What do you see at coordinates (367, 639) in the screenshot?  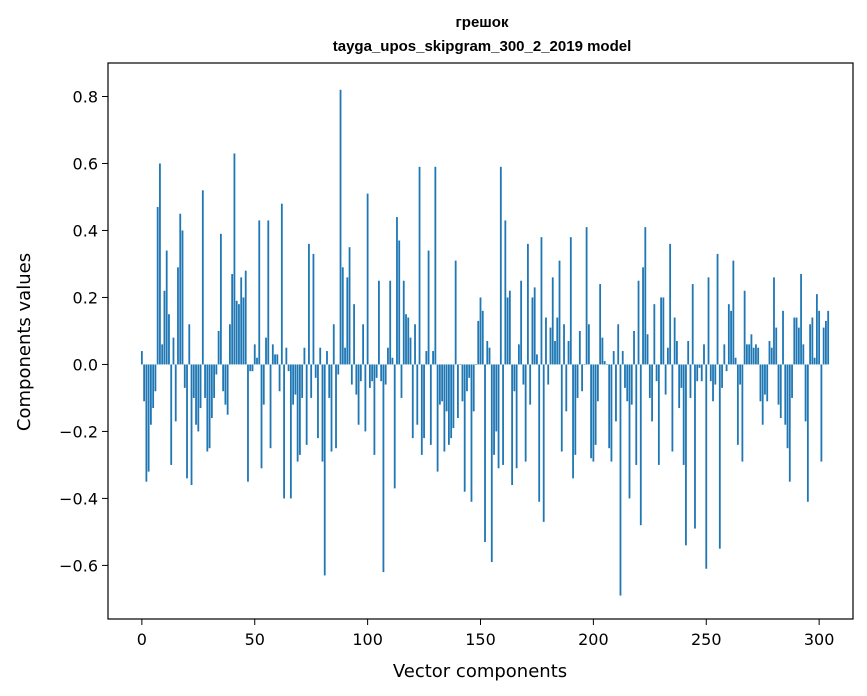 I see `x-tick-label: 100` at bounding box center [367, 639].